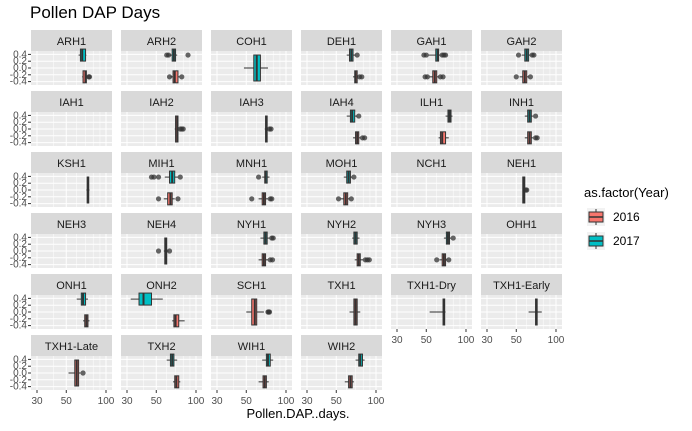 The width and height of the screenshot is (692, 431). I want to click on panel-GAH2: GAH2, so click(521, 57).